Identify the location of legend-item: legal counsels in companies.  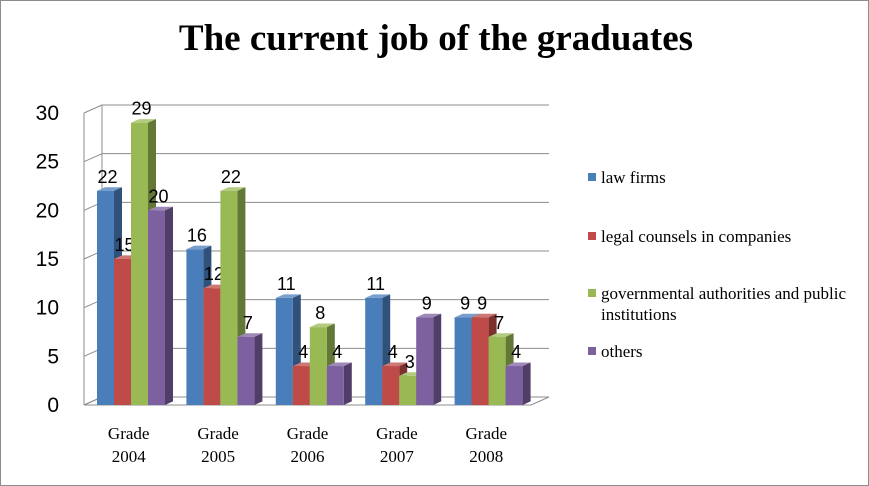
(727, 236).